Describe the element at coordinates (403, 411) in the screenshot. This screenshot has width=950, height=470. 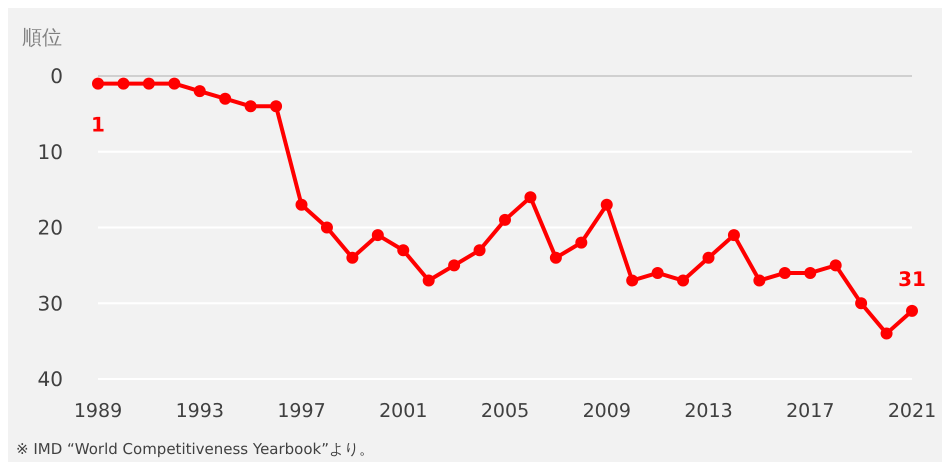
I see `x-tick-label: 2001` at that location.